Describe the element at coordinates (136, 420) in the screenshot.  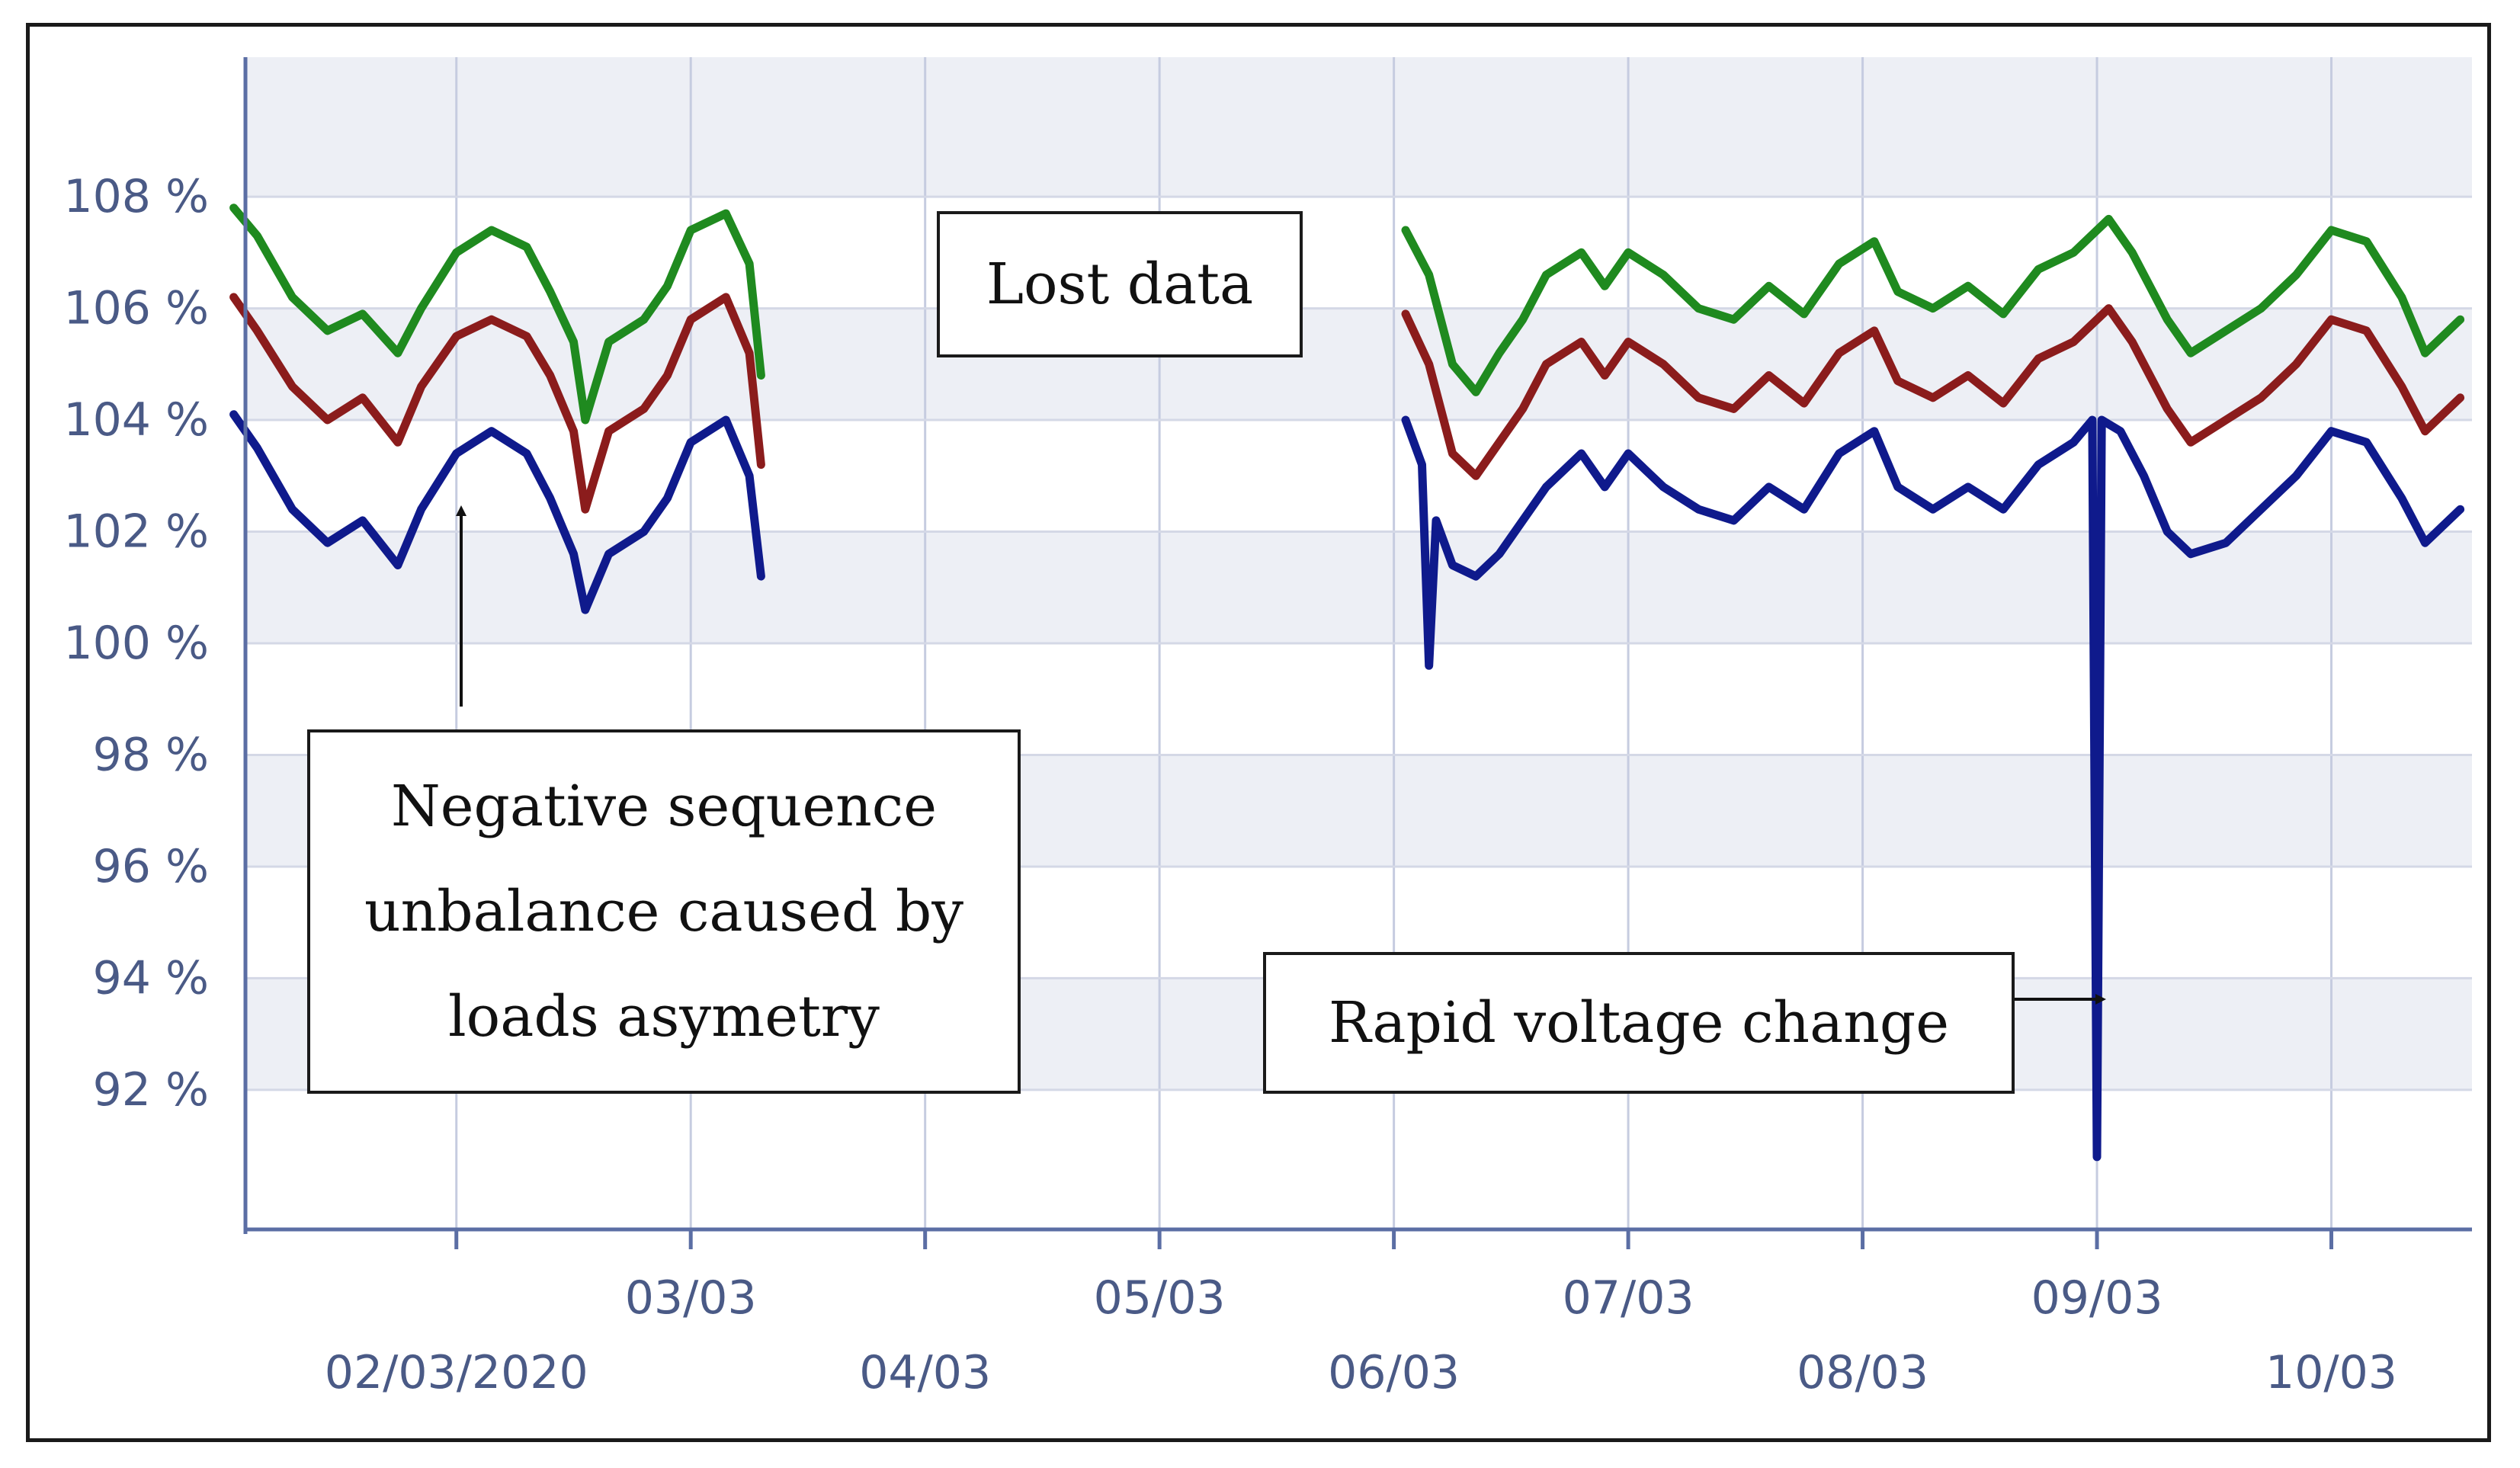
I see `y-tick-label: 104 %` at that location.